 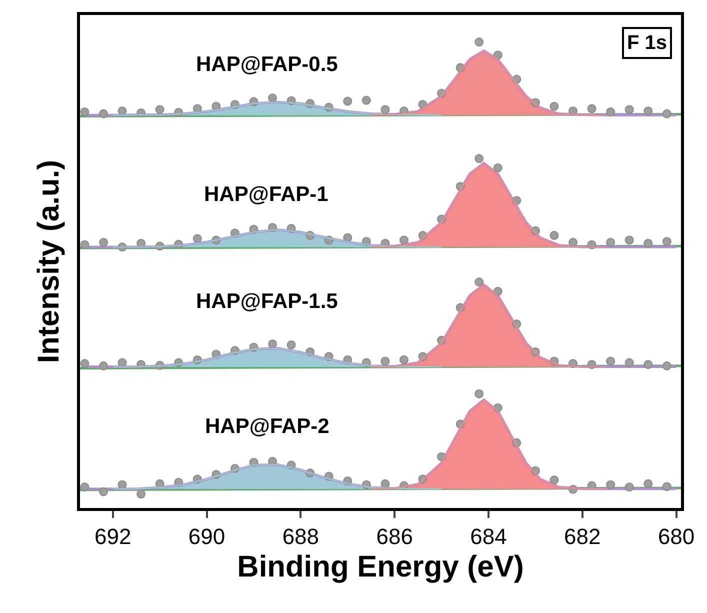 I want to click on annotation: HAP@FAP-1.5, so click(x=267, y=301).